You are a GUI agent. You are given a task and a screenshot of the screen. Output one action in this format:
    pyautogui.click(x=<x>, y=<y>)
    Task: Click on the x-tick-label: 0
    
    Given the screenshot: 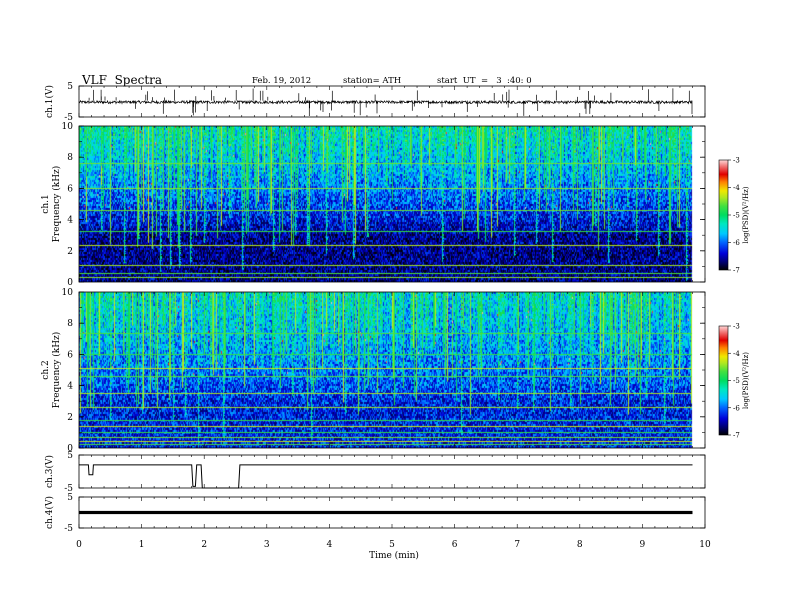 What is the action you would take?
    pyautogui.click(x=79, y=545)
    